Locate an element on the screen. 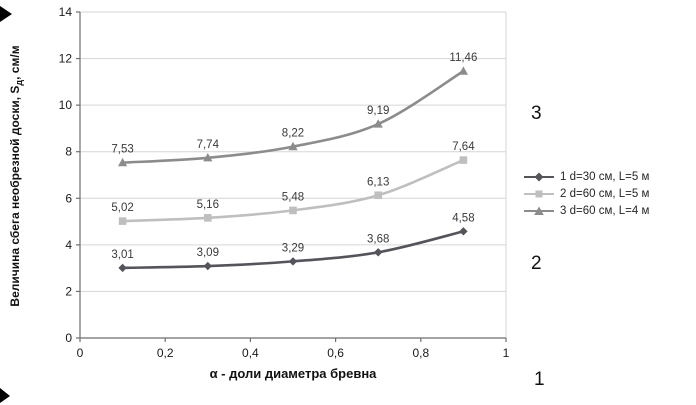 This screenshot has width=696, height=405. y-tick-label: 14 is located at coordinates (66, 12).